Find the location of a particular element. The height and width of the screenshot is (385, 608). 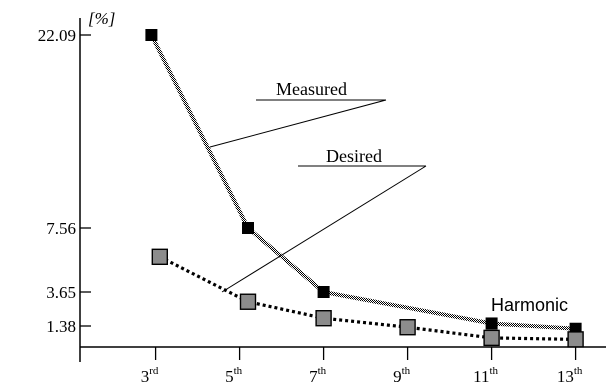

x-tick-label: 11th is located at coordinates (485, 375).